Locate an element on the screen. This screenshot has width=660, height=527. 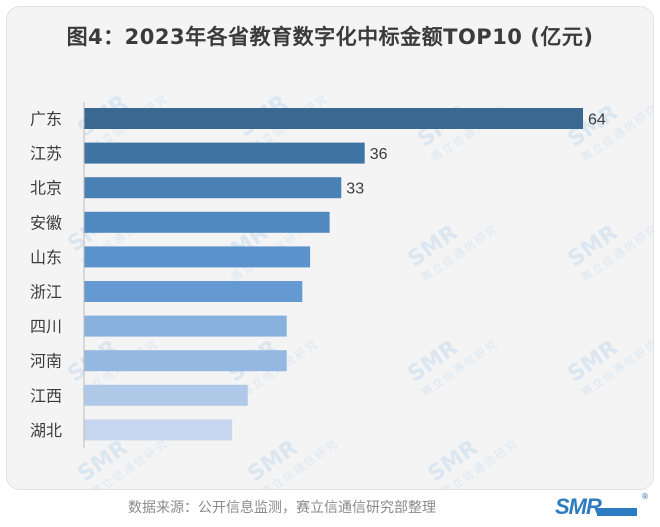
footer: 数据来源：公开信息监测，赛立信通信研究部整理 SMR ® is located at coordinates (330, 507).